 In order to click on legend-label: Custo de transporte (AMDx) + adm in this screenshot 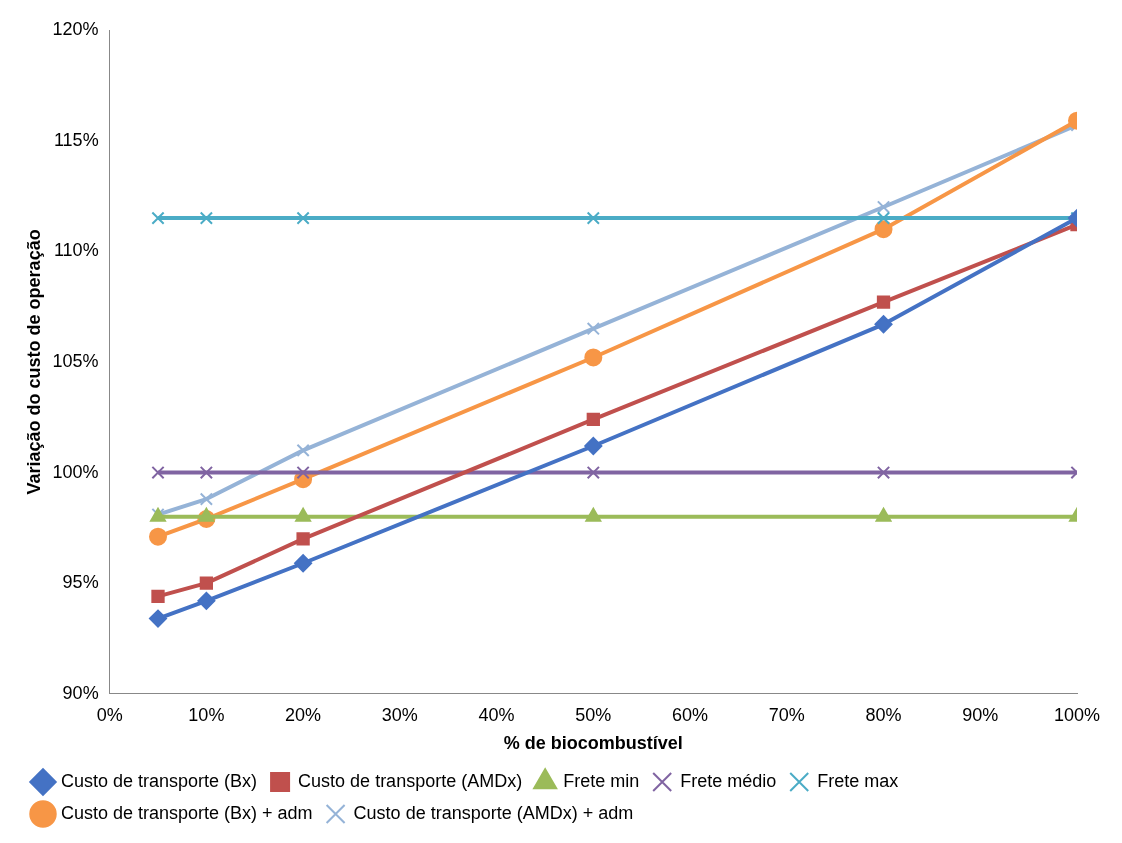, I will do `click(493, 812)`.